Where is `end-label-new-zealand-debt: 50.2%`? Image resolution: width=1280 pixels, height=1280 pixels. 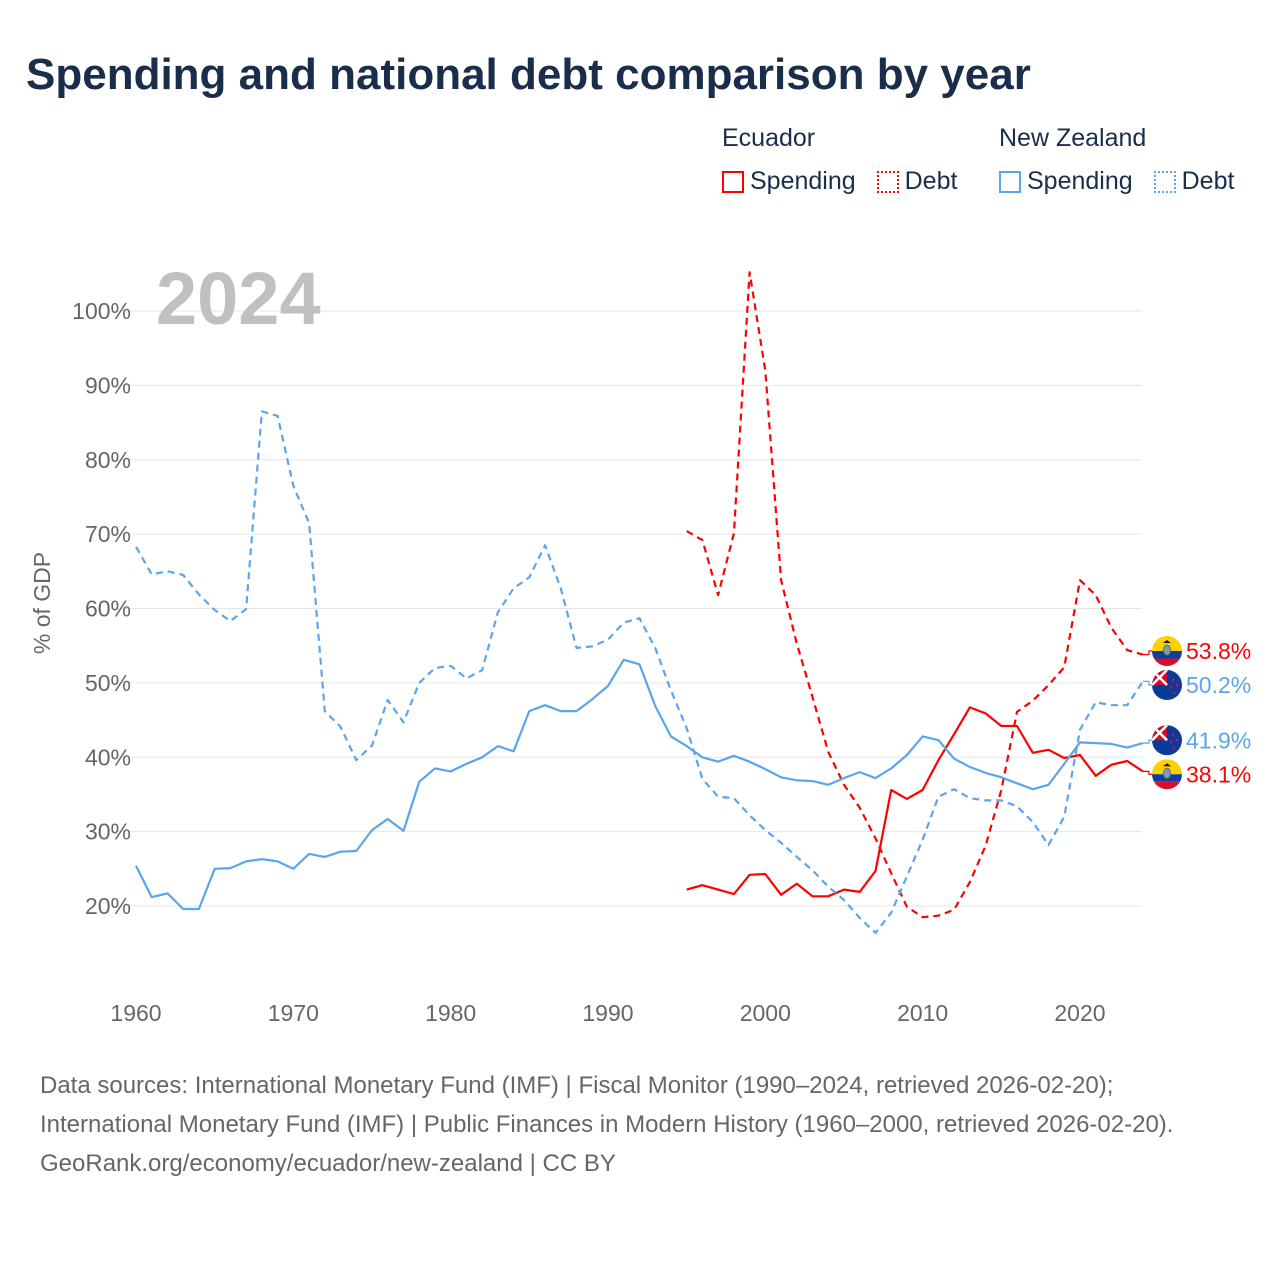
end-label-new-zealand-debt: 50.2% is located at coordinates (1196, 685).